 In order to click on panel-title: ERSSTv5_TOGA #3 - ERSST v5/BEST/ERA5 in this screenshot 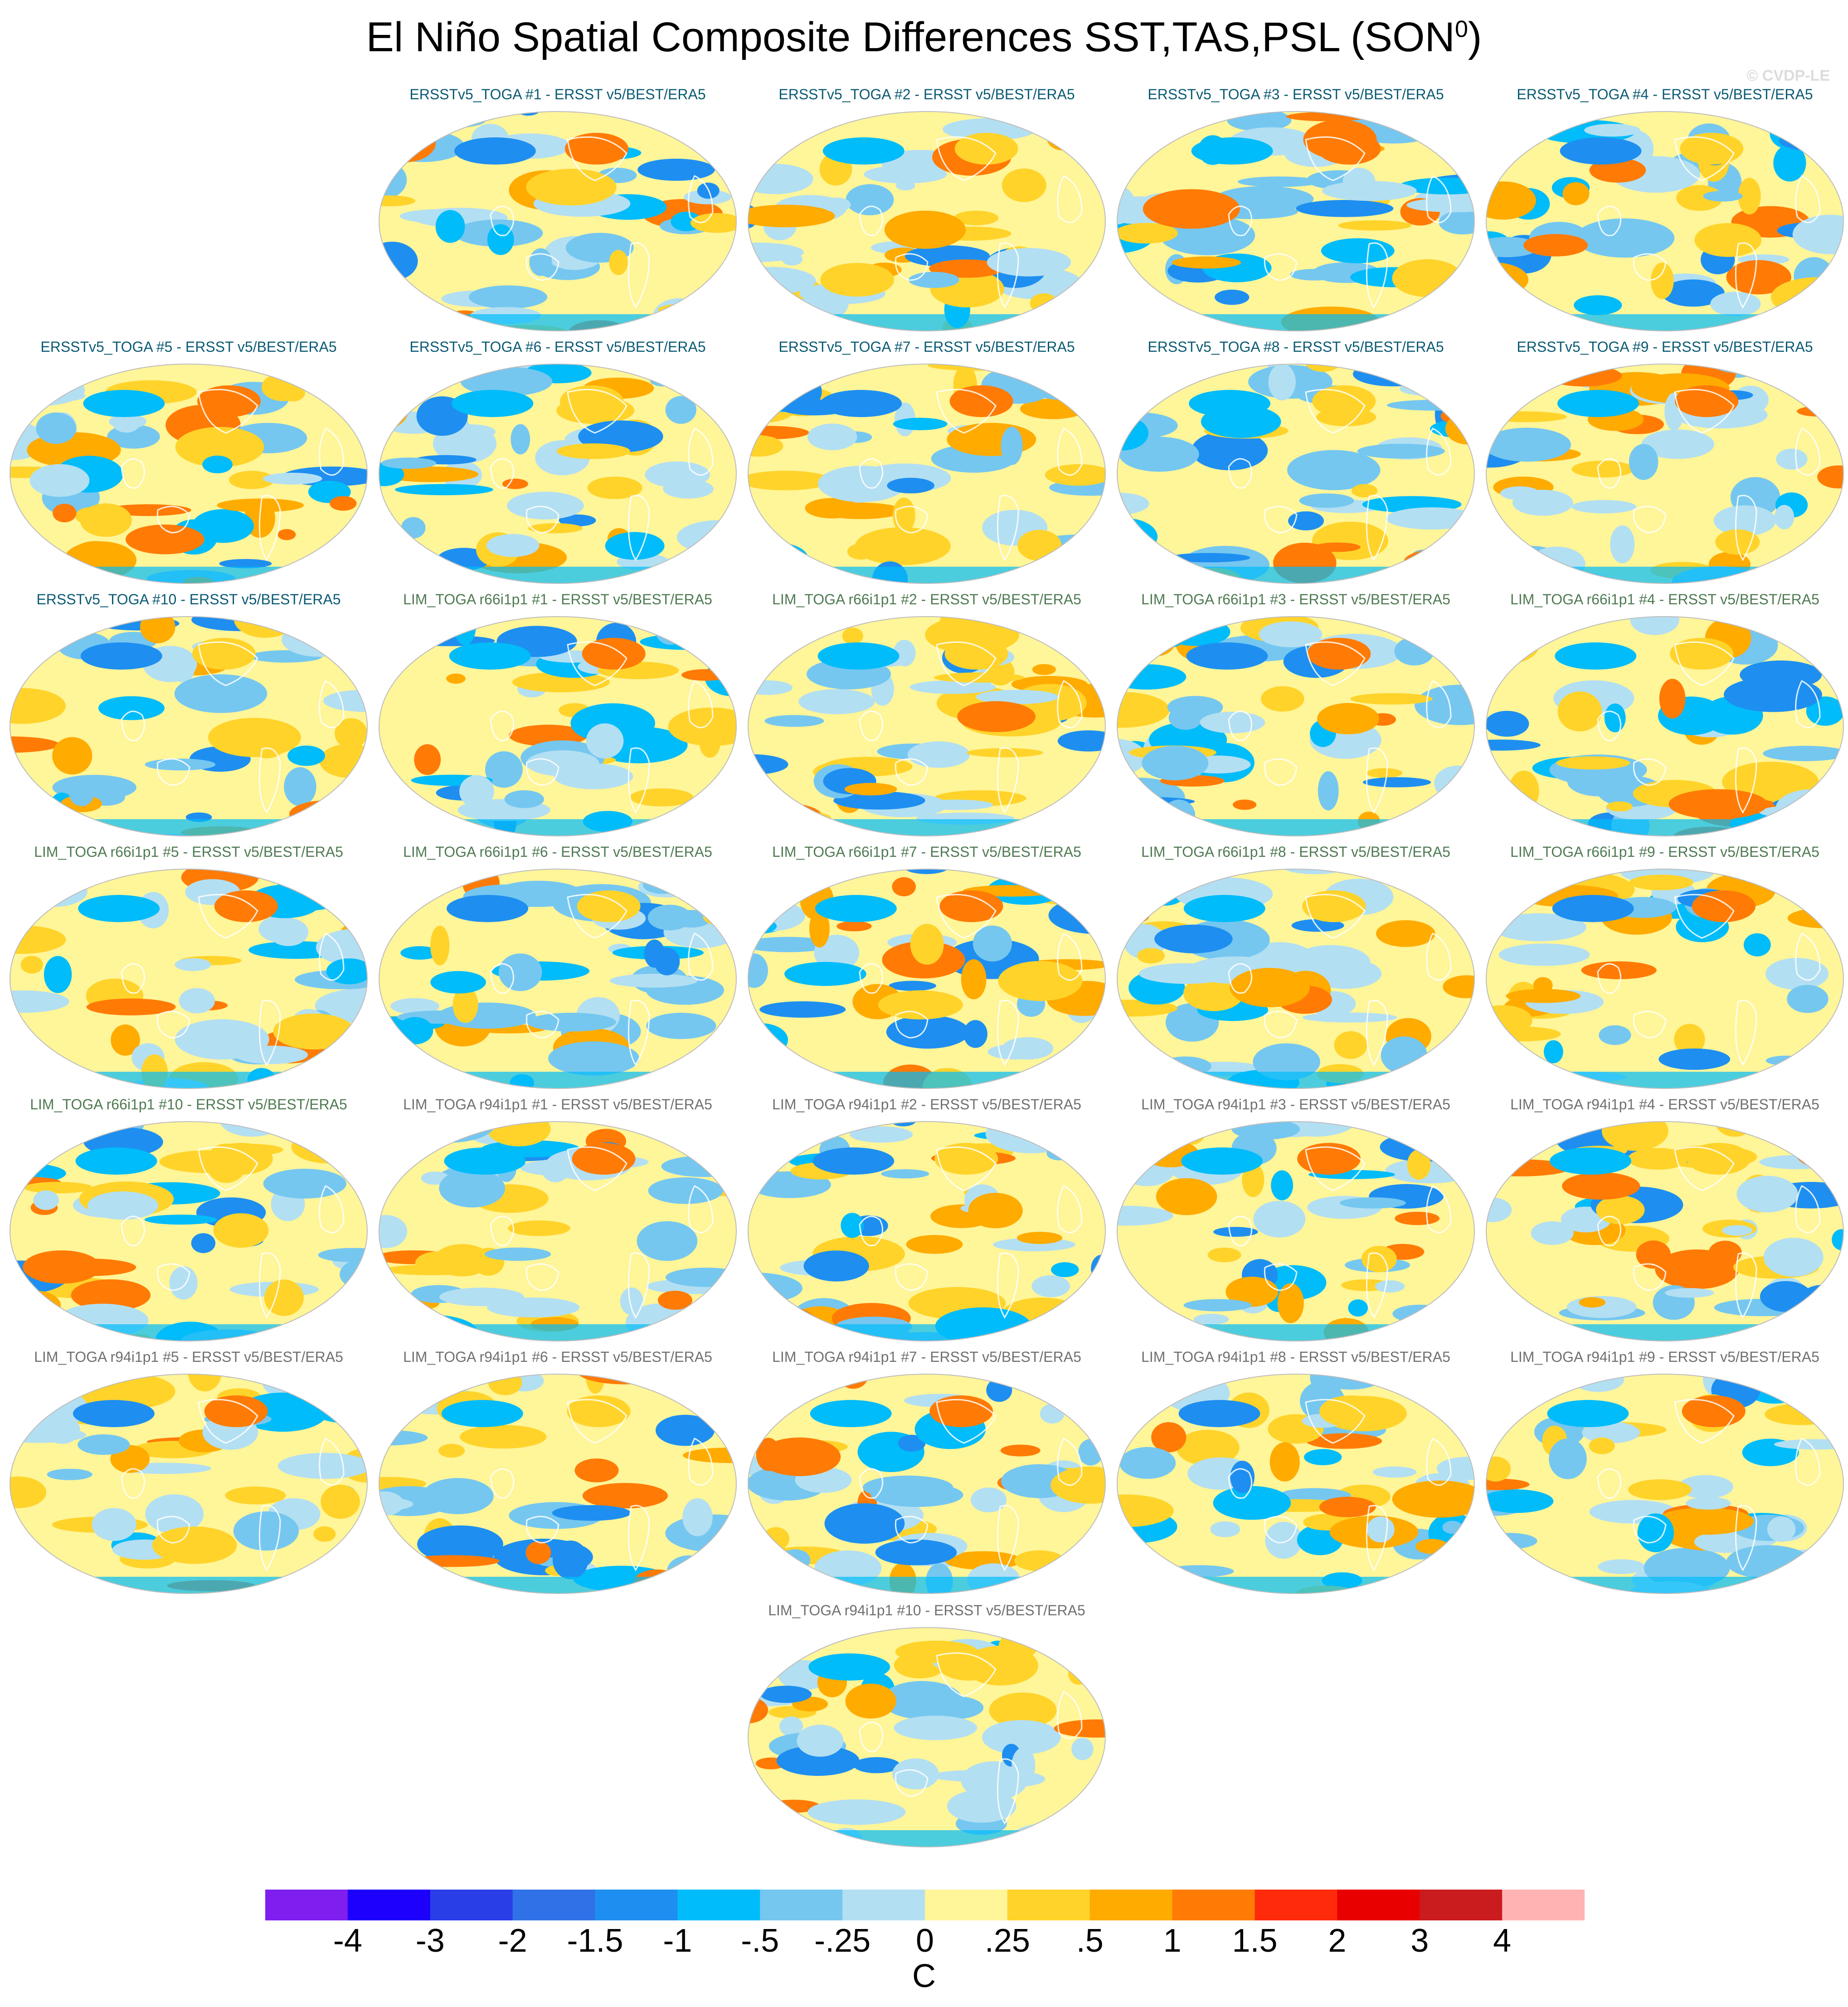, I will do `click(1296, 94)`.